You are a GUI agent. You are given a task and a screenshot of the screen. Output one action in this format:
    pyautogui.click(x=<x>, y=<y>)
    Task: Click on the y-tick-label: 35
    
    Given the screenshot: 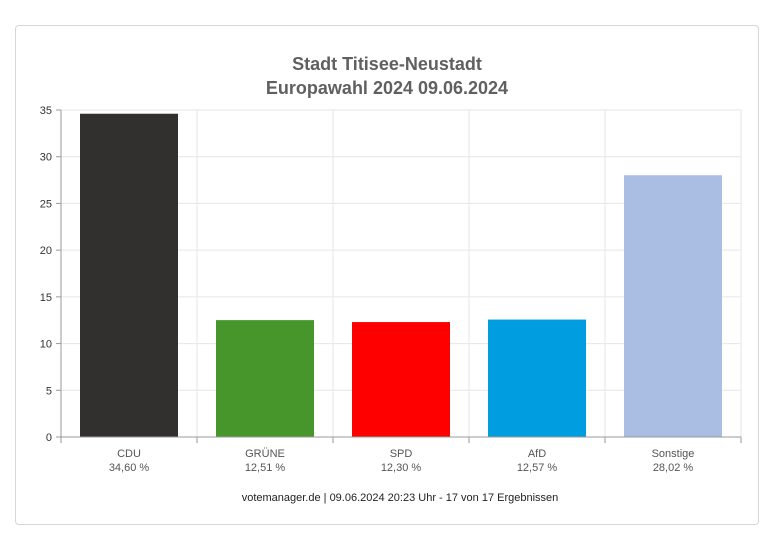 What is the action you would take?
    pyautogui.click(x=46, y=111)
    